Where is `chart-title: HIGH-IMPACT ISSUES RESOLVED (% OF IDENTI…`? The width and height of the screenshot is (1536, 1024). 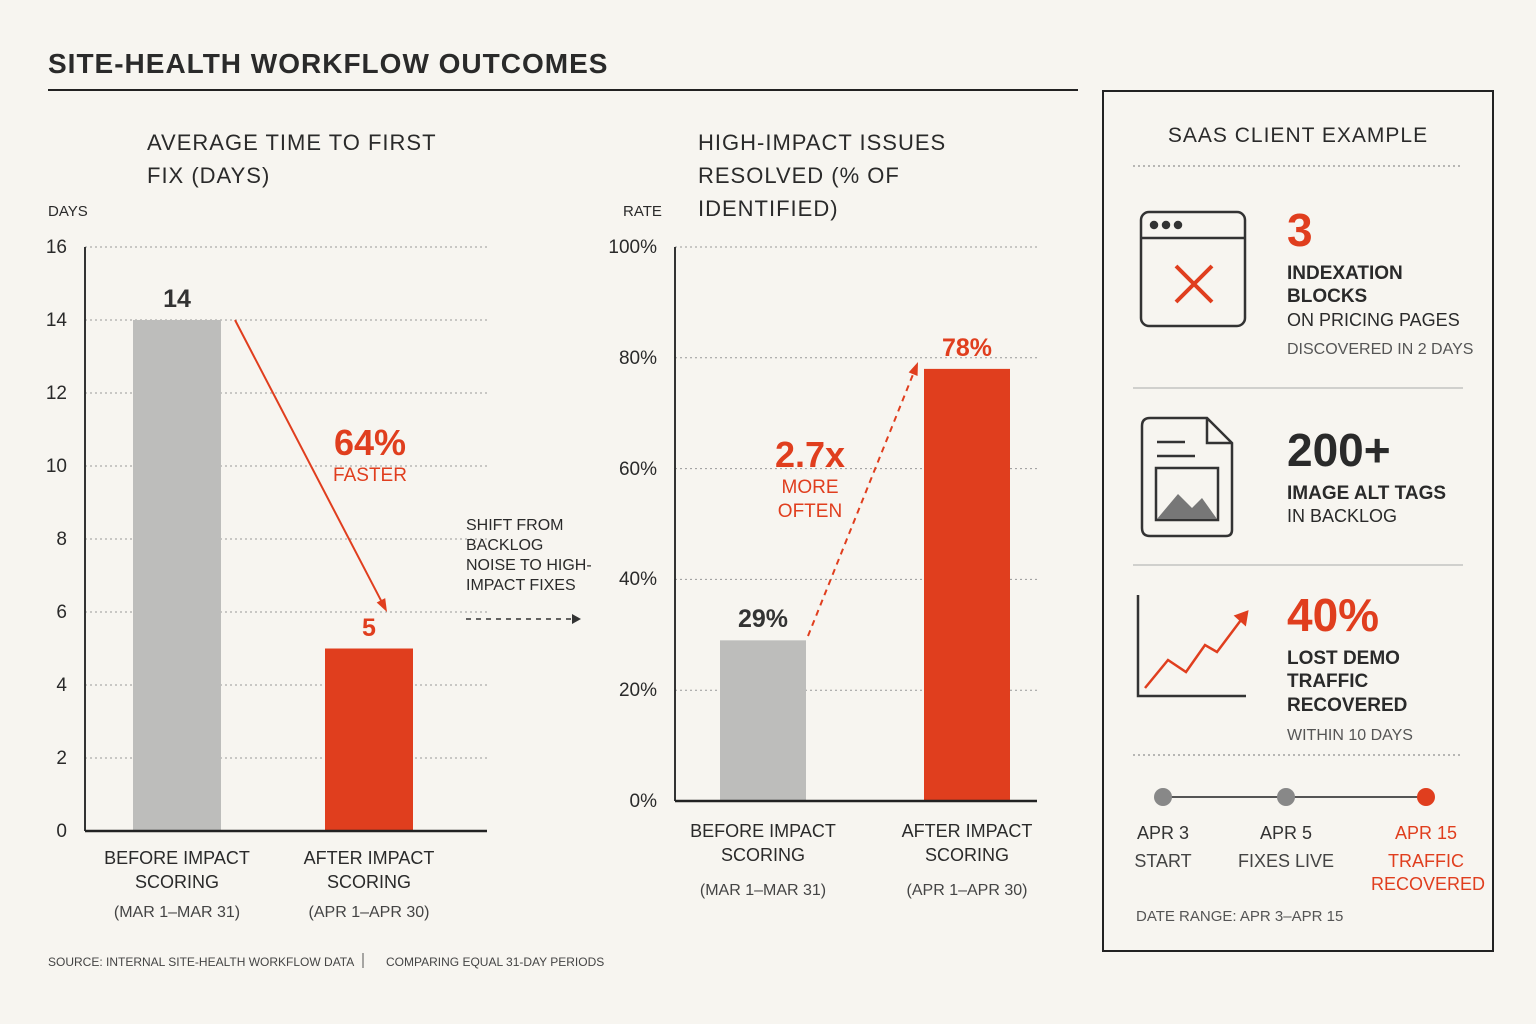 chart-title: HIGH-IMPACT ISSUES RESOLVED (% OF IDENTI… is located at coordinates (822, 175).